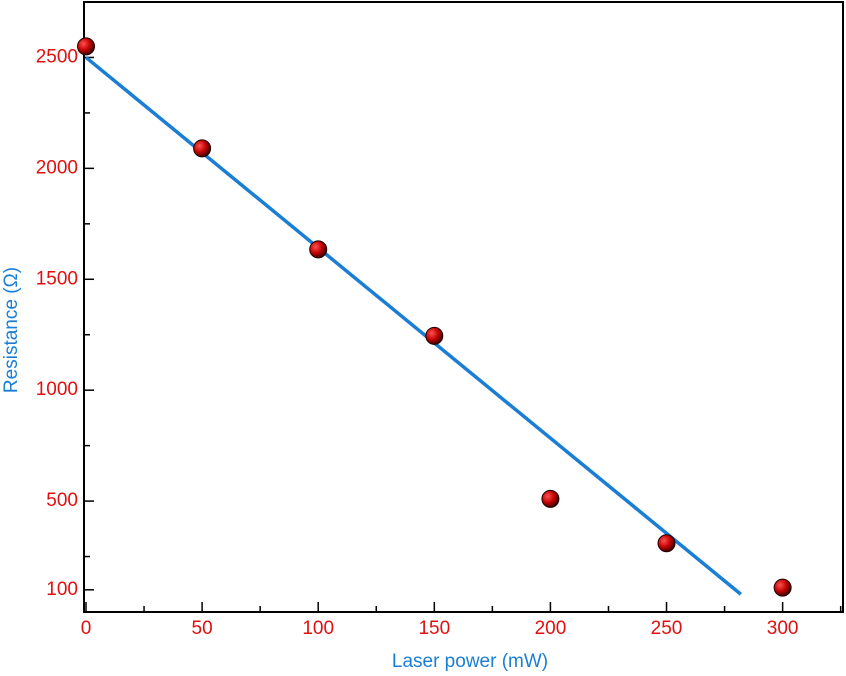  I want to click on y-tick-label: 100, so click(62, 589).